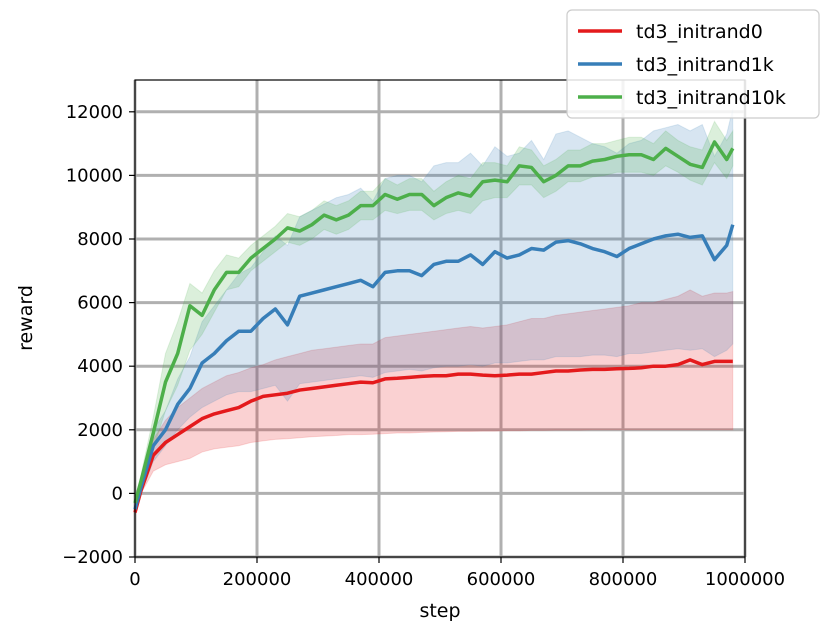 The image size is (830, 639). I want to click on y-tick-label-4: 6000, so click(100, 303).